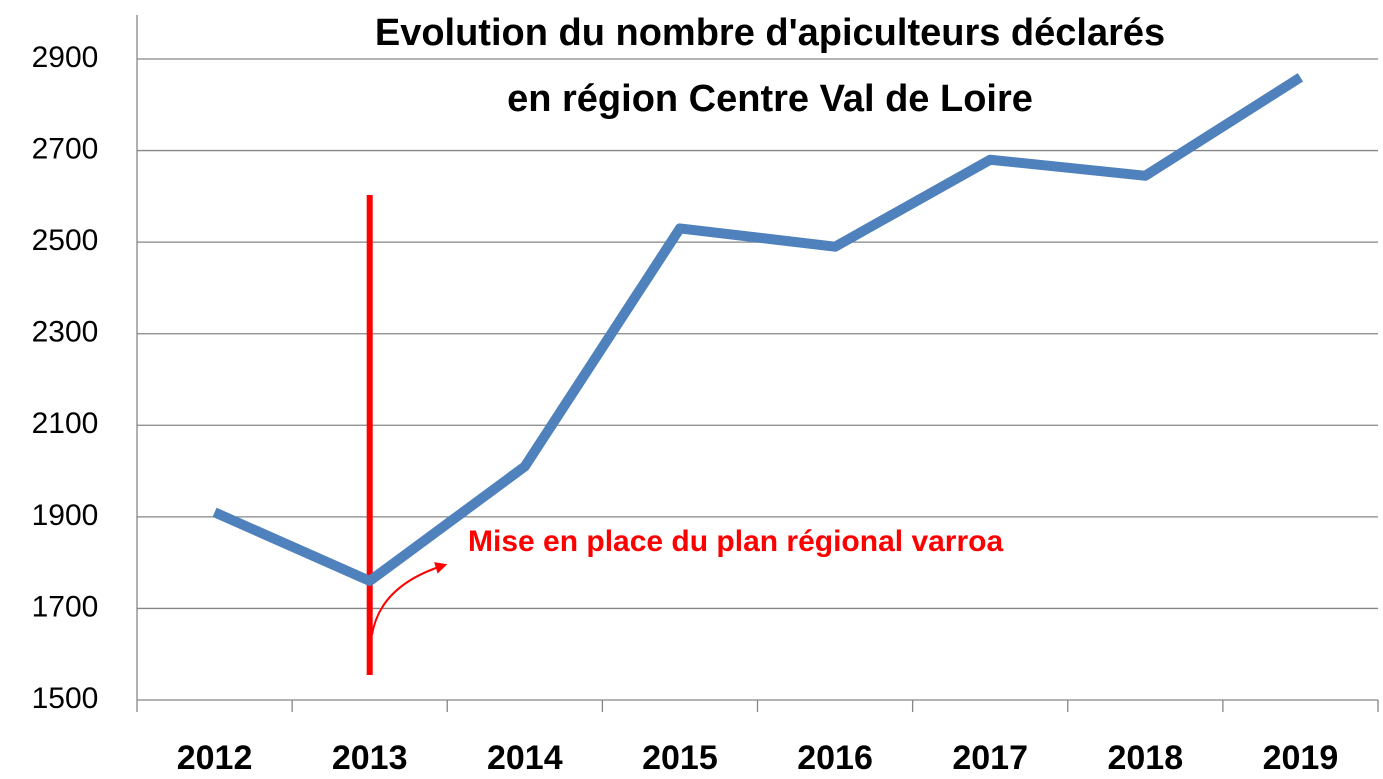 The height and width of the screenshot is (779, 1383). What do you see at coordinates (525, 758) in the screenshot?
I see `x-tick-label: 2014` at bounding box center [525, 758].